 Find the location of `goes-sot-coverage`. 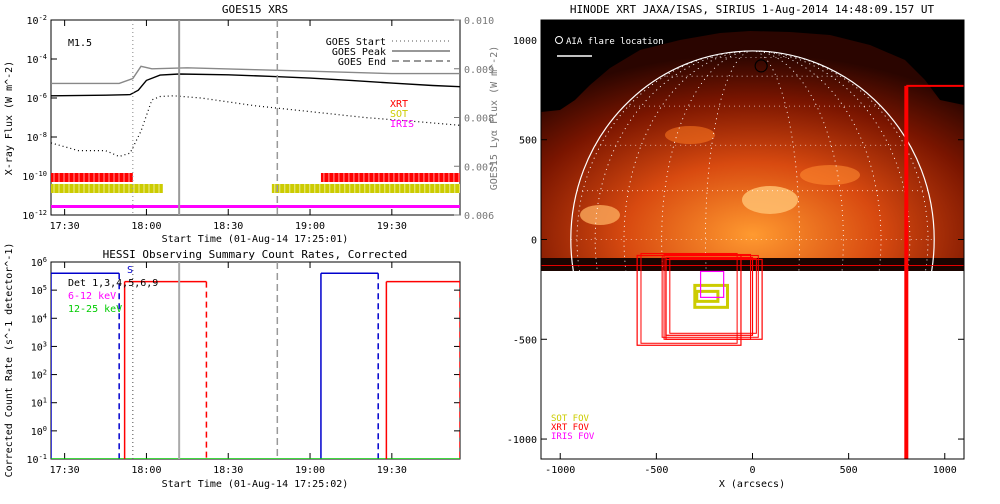

goes-sot-coverage is located at coordinates (365, 188).